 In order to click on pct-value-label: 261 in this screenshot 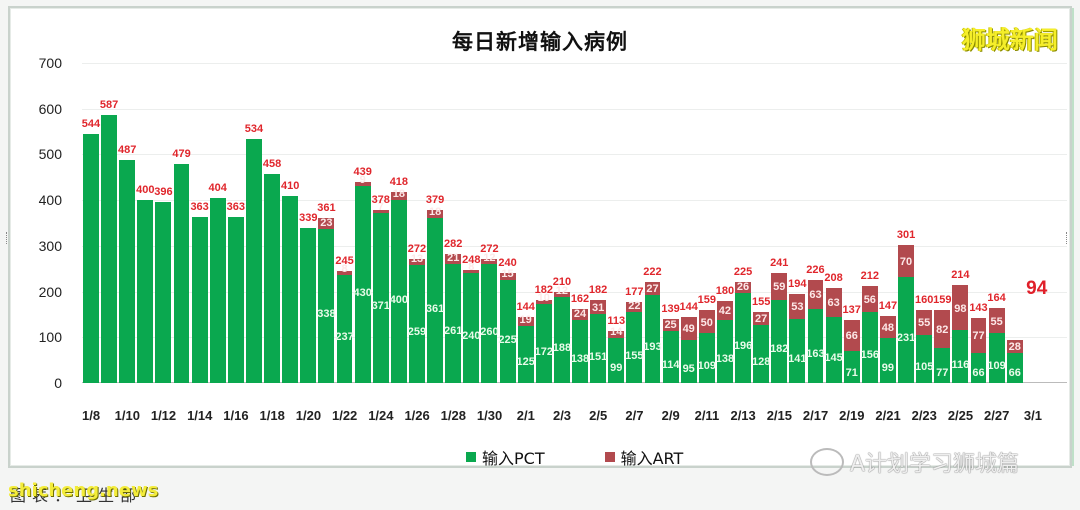, I will do `click(453, 331)`.